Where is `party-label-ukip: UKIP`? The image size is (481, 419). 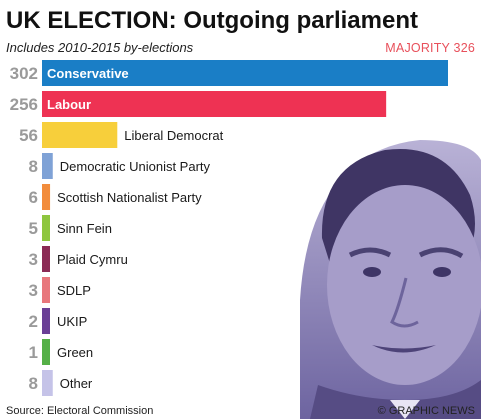
party-label-ukip: UKIP is located at coordinates (72, 321).